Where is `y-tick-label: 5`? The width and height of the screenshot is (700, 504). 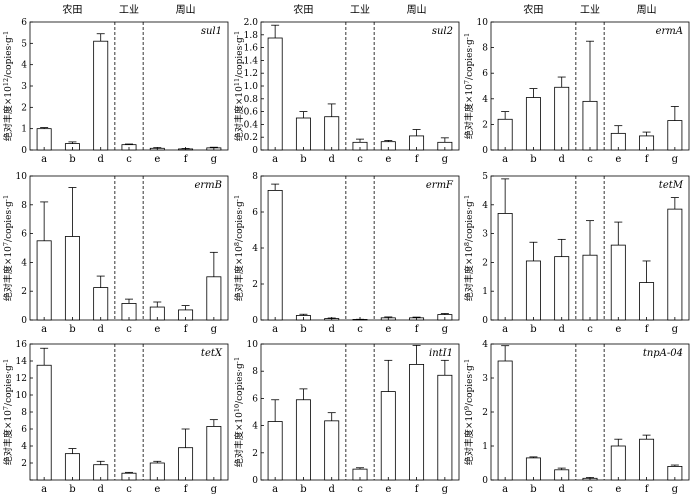
y-tick-label: 5 is located at coordinates (24, 44).